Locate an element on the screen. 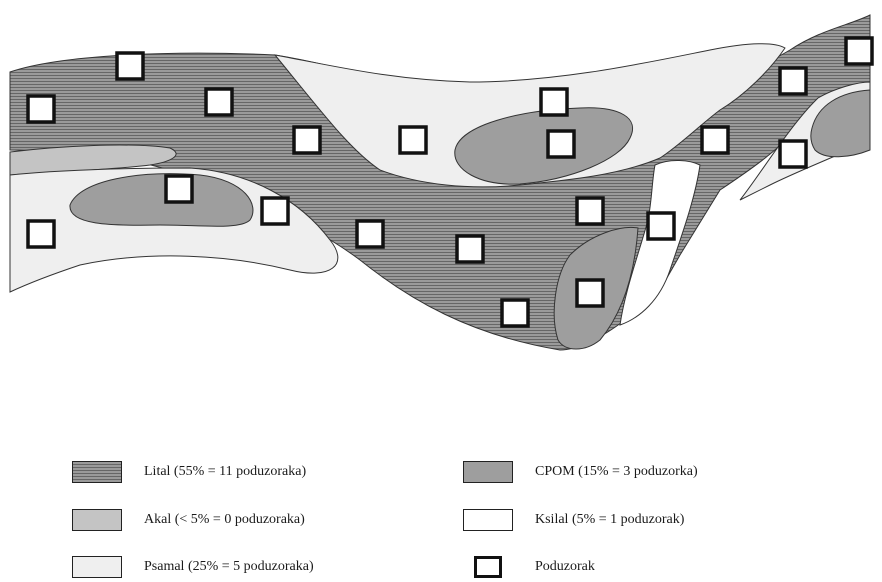  poduzorak-swatch is located at coordinates (488, 567).